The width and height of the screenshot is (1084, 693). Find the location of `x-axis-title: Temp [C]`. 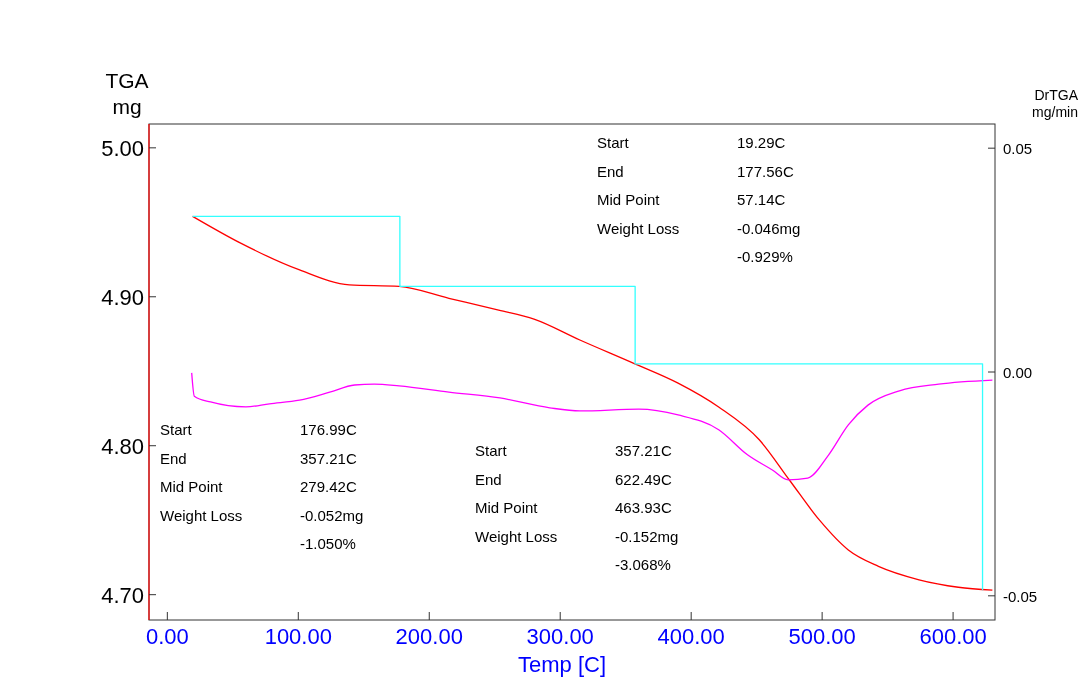

x-axis-title: Temp [C] is located at coordinates (562, 664).